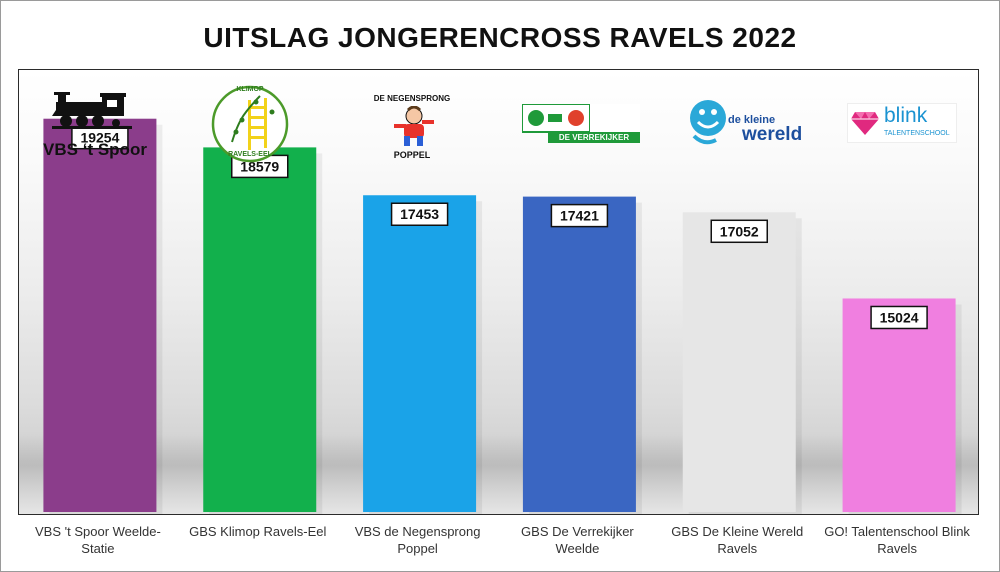  I want to click on diamond-icon, so click(865, 123).